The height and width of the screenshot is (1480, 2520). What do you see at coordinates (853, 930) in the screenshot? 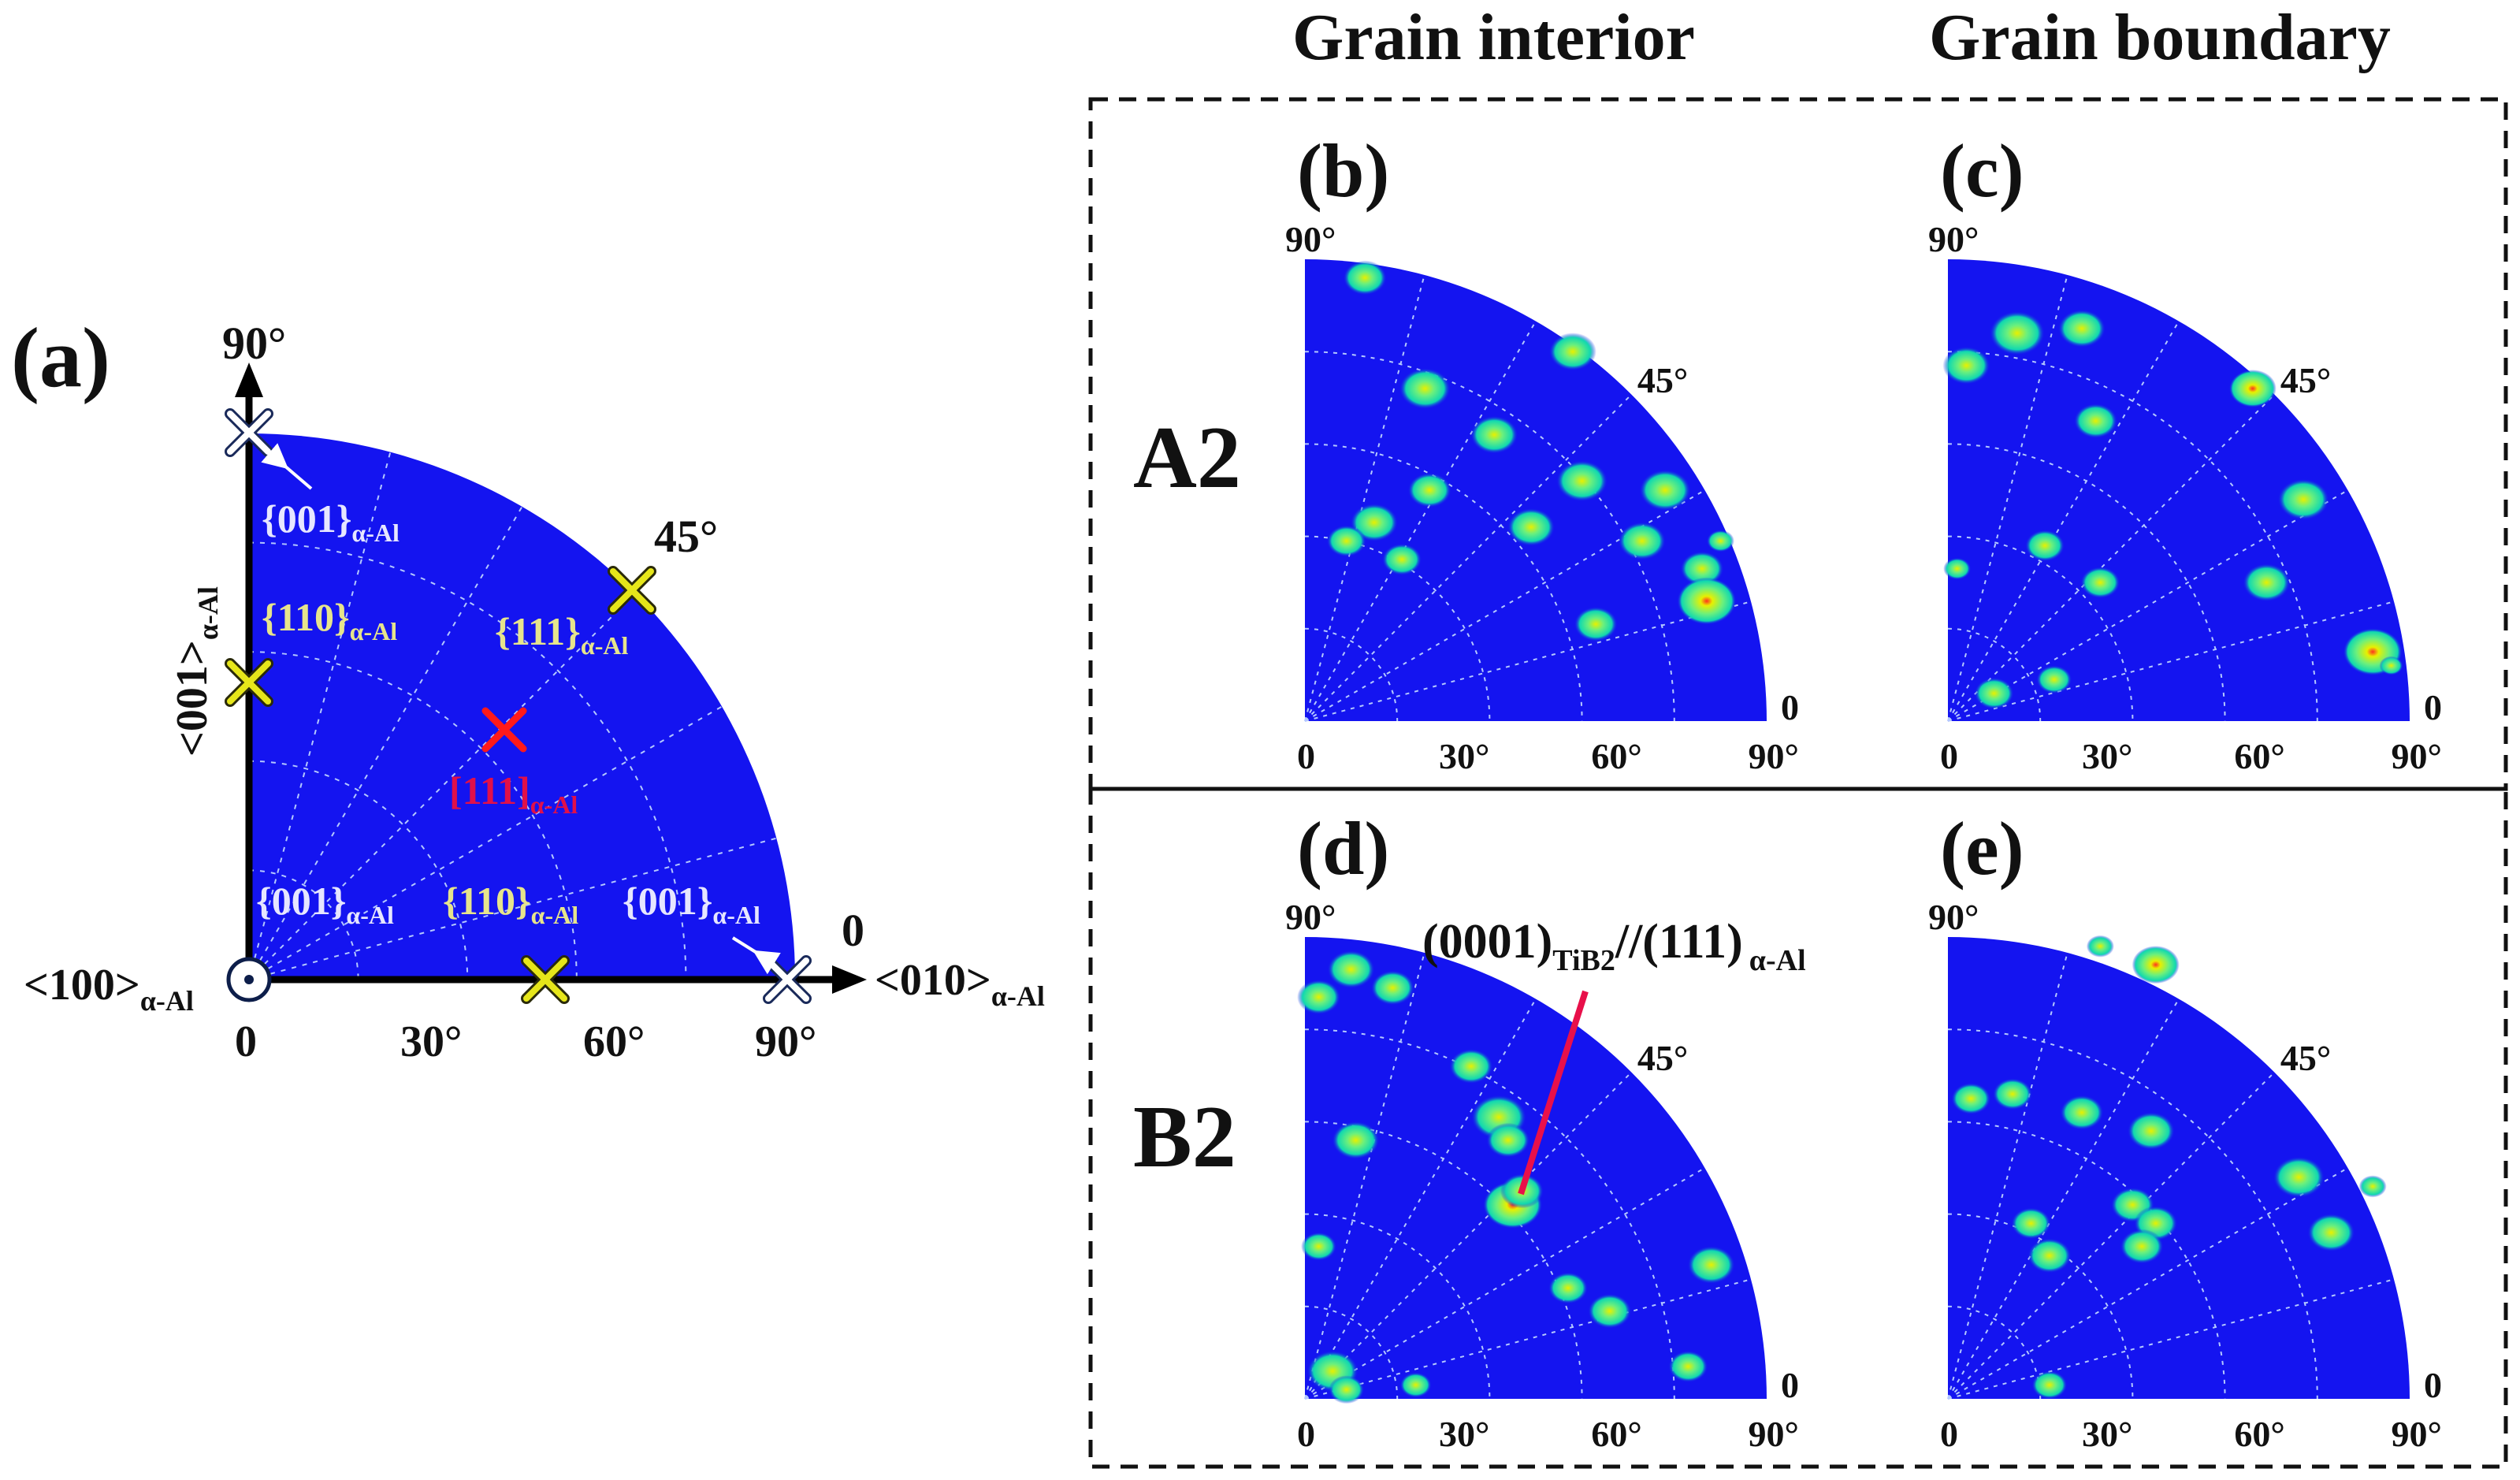
I see `panel-a-right-label: 0` at bounding box center [853, 930].